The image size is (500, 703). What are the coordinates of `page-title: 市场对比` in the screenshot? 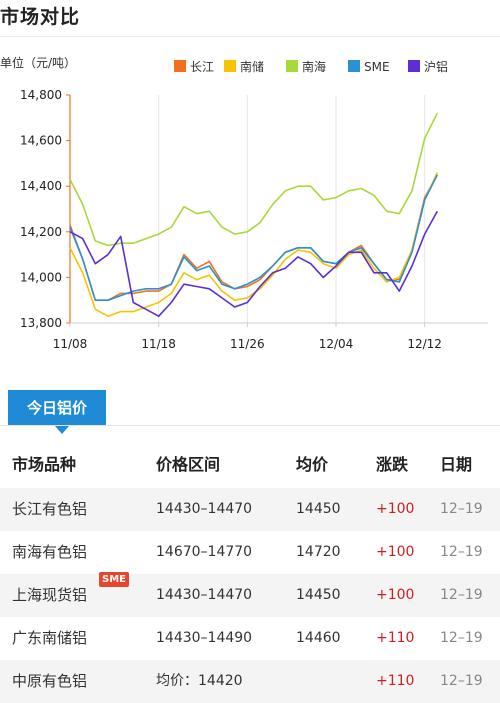 It's located at (40, 17).